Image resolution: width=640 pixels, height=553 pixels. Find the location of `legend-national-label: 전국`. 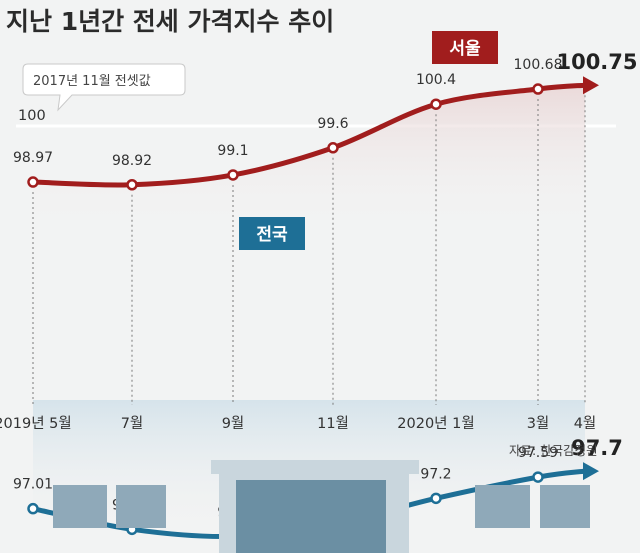

legend-national-label: 전국 is located at coordinates (272, 235).